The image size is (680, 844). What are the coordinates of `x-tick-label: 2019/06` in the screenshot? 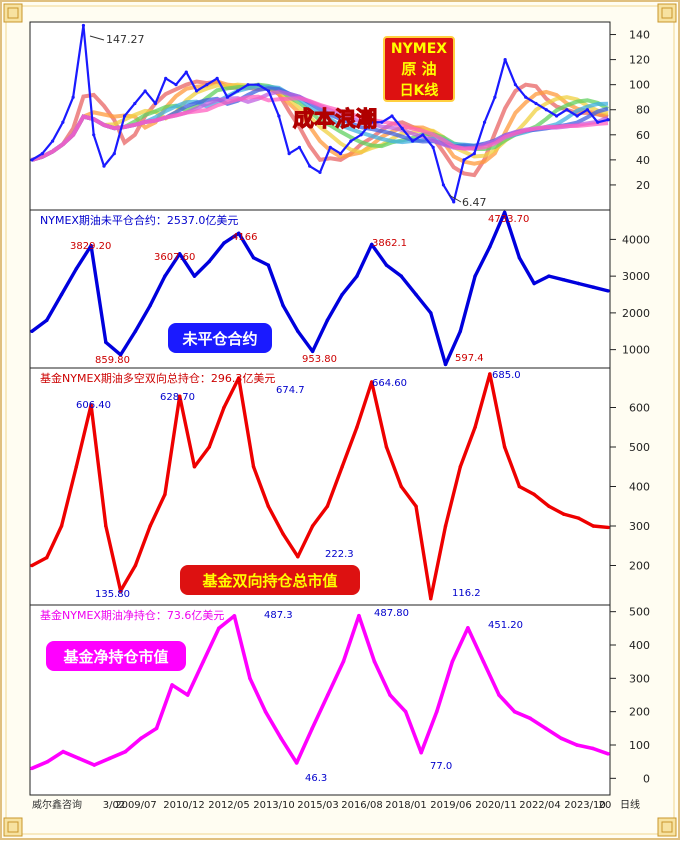 It's located at (451, 805).